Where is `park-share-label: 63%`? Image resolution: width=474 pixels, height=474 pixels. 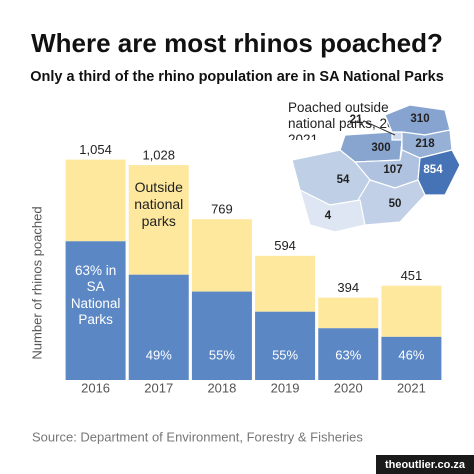 park-share-label: 63% is located at coordinates (348, 354).